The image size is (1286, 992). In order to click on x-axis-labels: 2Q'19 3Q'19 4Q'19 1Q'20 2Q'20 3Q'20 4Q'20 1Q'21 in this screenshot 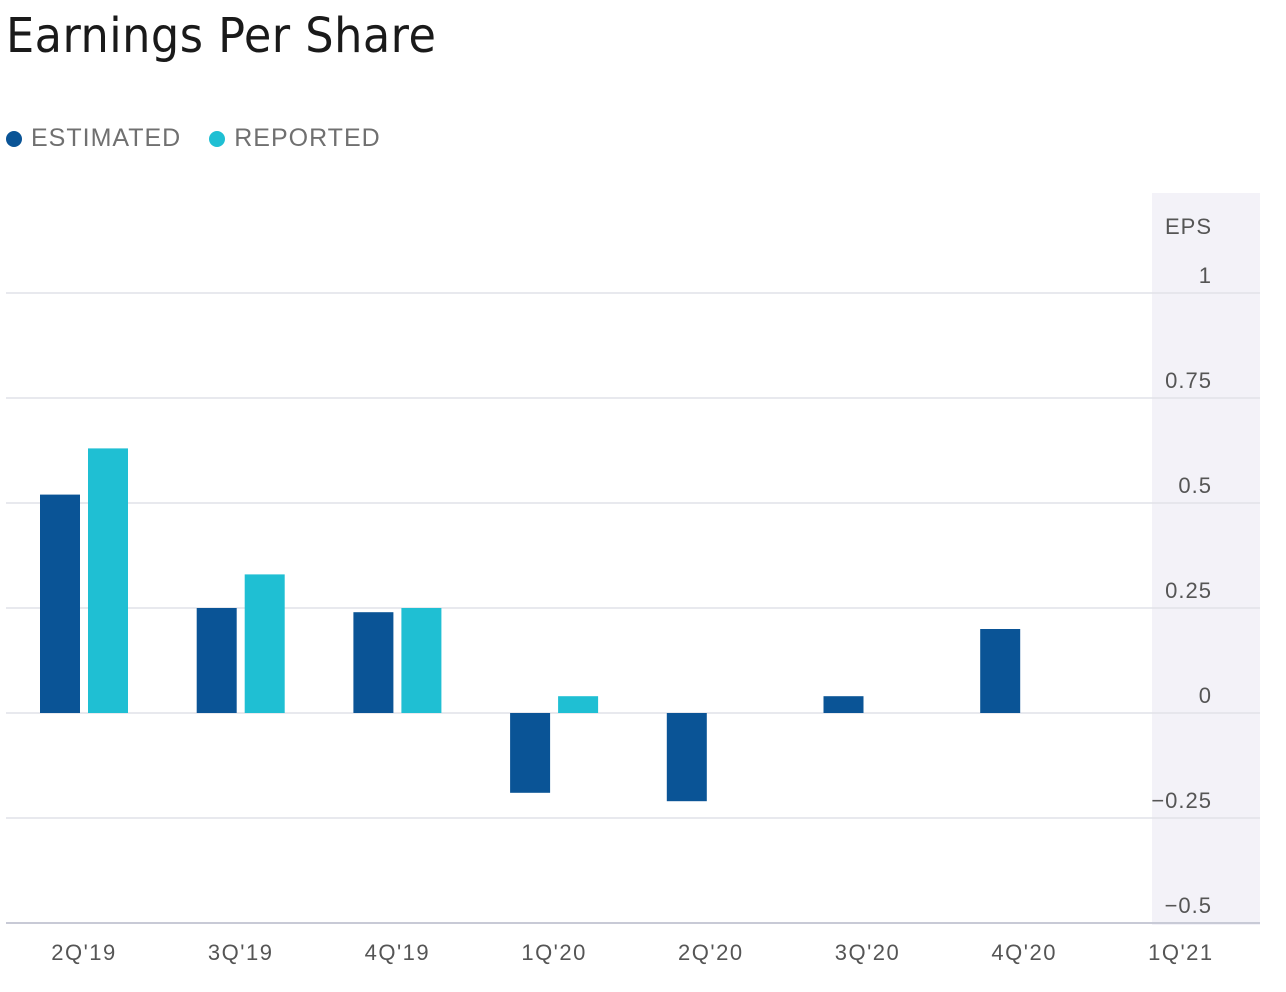, I will do `click(632, 952)`.